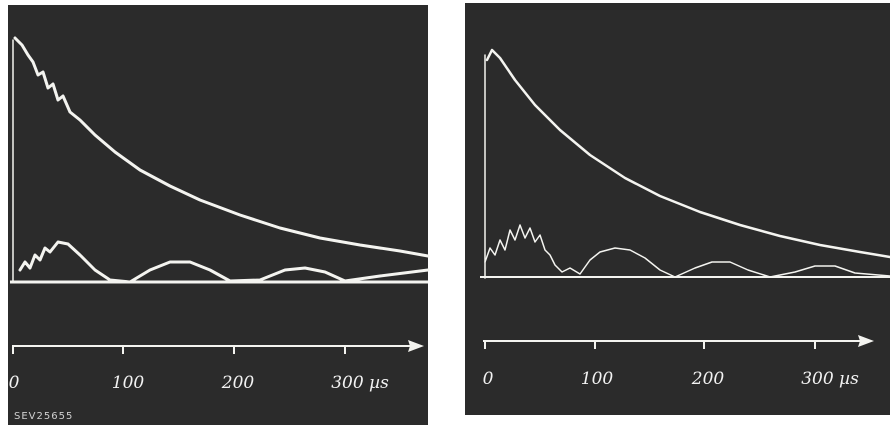  Describe the element at coordinates (43, 416) in the screenshot. I see `plate-code: SEV25655` at that location.